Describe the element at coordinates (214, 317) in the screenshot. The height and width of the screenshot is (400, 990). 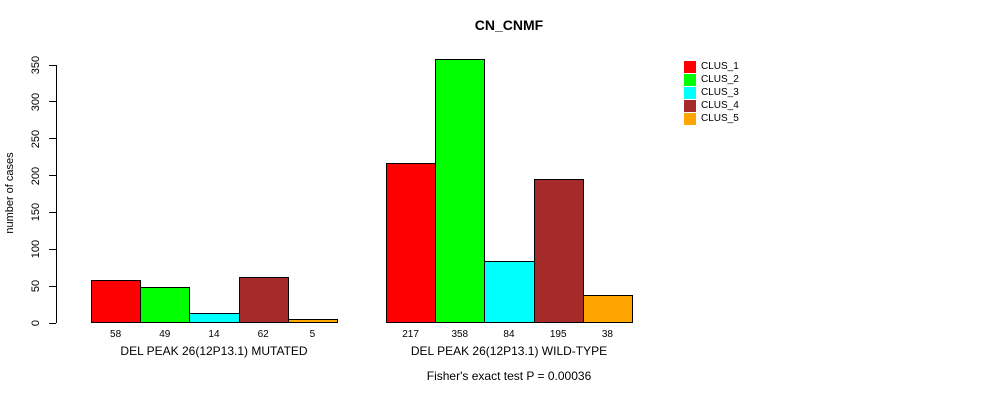
I see `bar-clus_3-group1` at that location.